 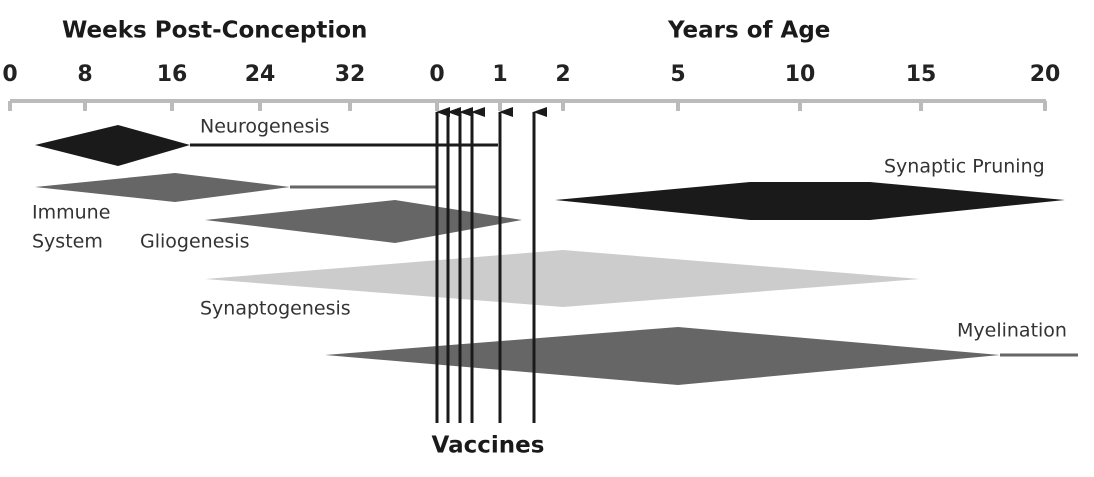 I want to click on process-label: Gliogenesis, so click(x=194, y=242).